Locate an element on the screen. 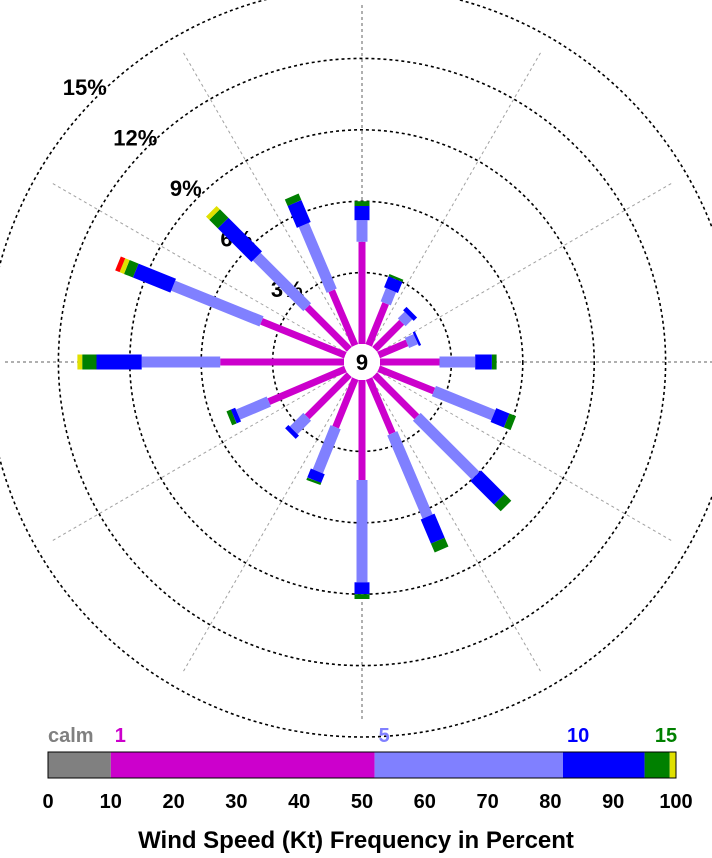  legend-tick-20: 20 is located at coordinates (173, 802).